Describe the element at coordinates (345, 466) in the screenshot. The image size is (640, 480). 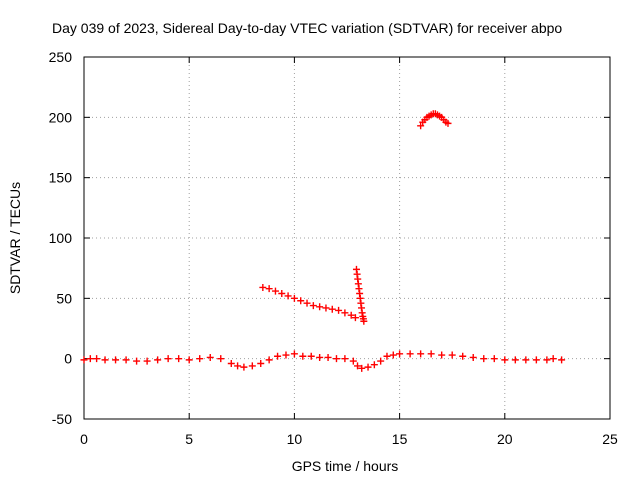
I see `x-axis-label: GPS time / hours` at that location.